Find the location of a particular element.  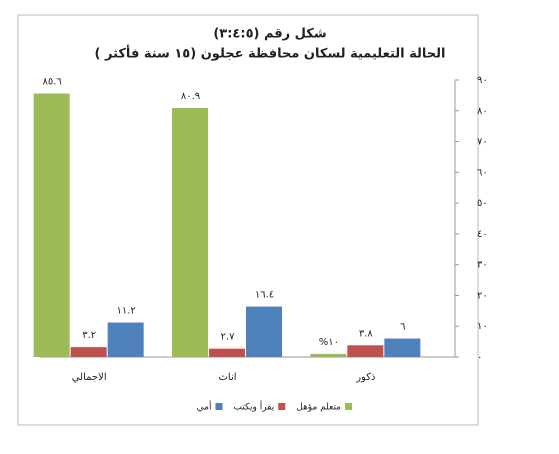

data-label: ١١.٢ is located at coordinates (126, 311).